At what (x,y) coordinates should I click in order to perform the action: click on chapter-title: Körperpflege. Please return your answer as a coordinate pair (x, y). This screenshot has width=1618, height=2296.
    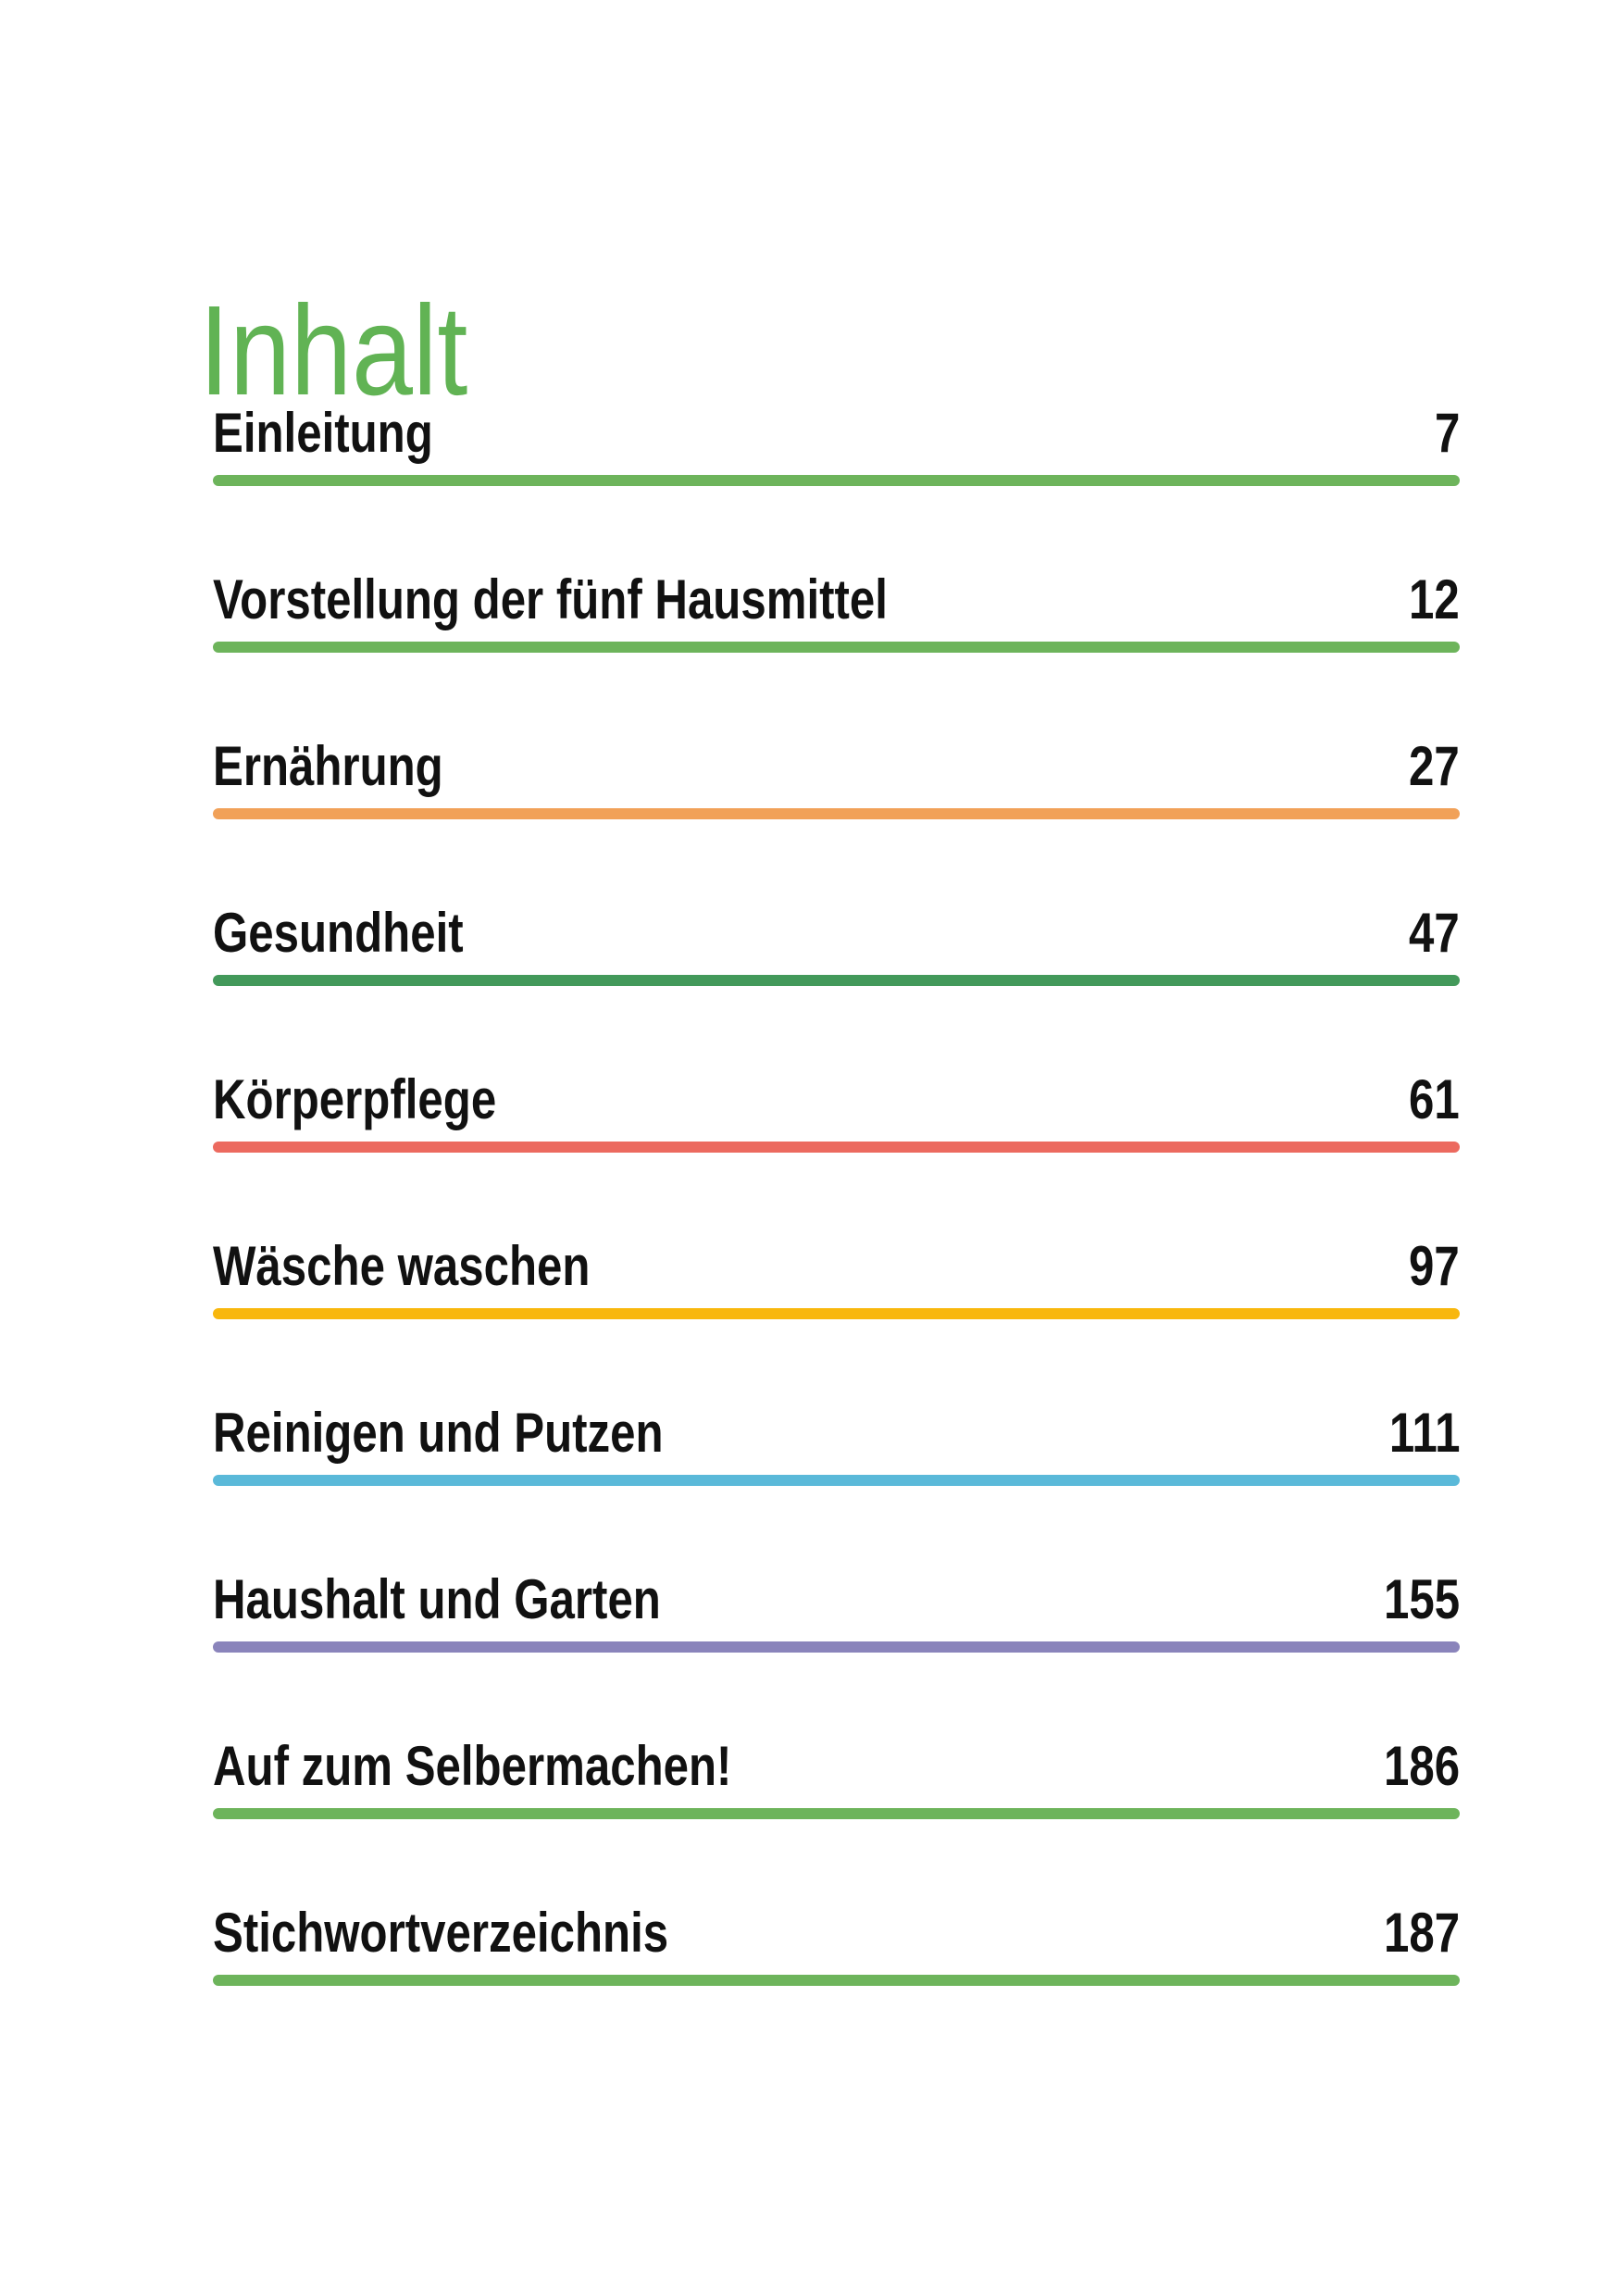
    Looking at the image, I should click on (355, 1099).